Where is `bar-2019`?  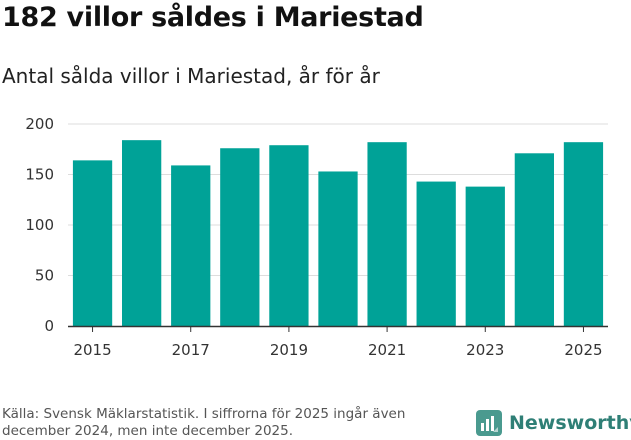
bar-2019 is located at coordinates (289, 235).